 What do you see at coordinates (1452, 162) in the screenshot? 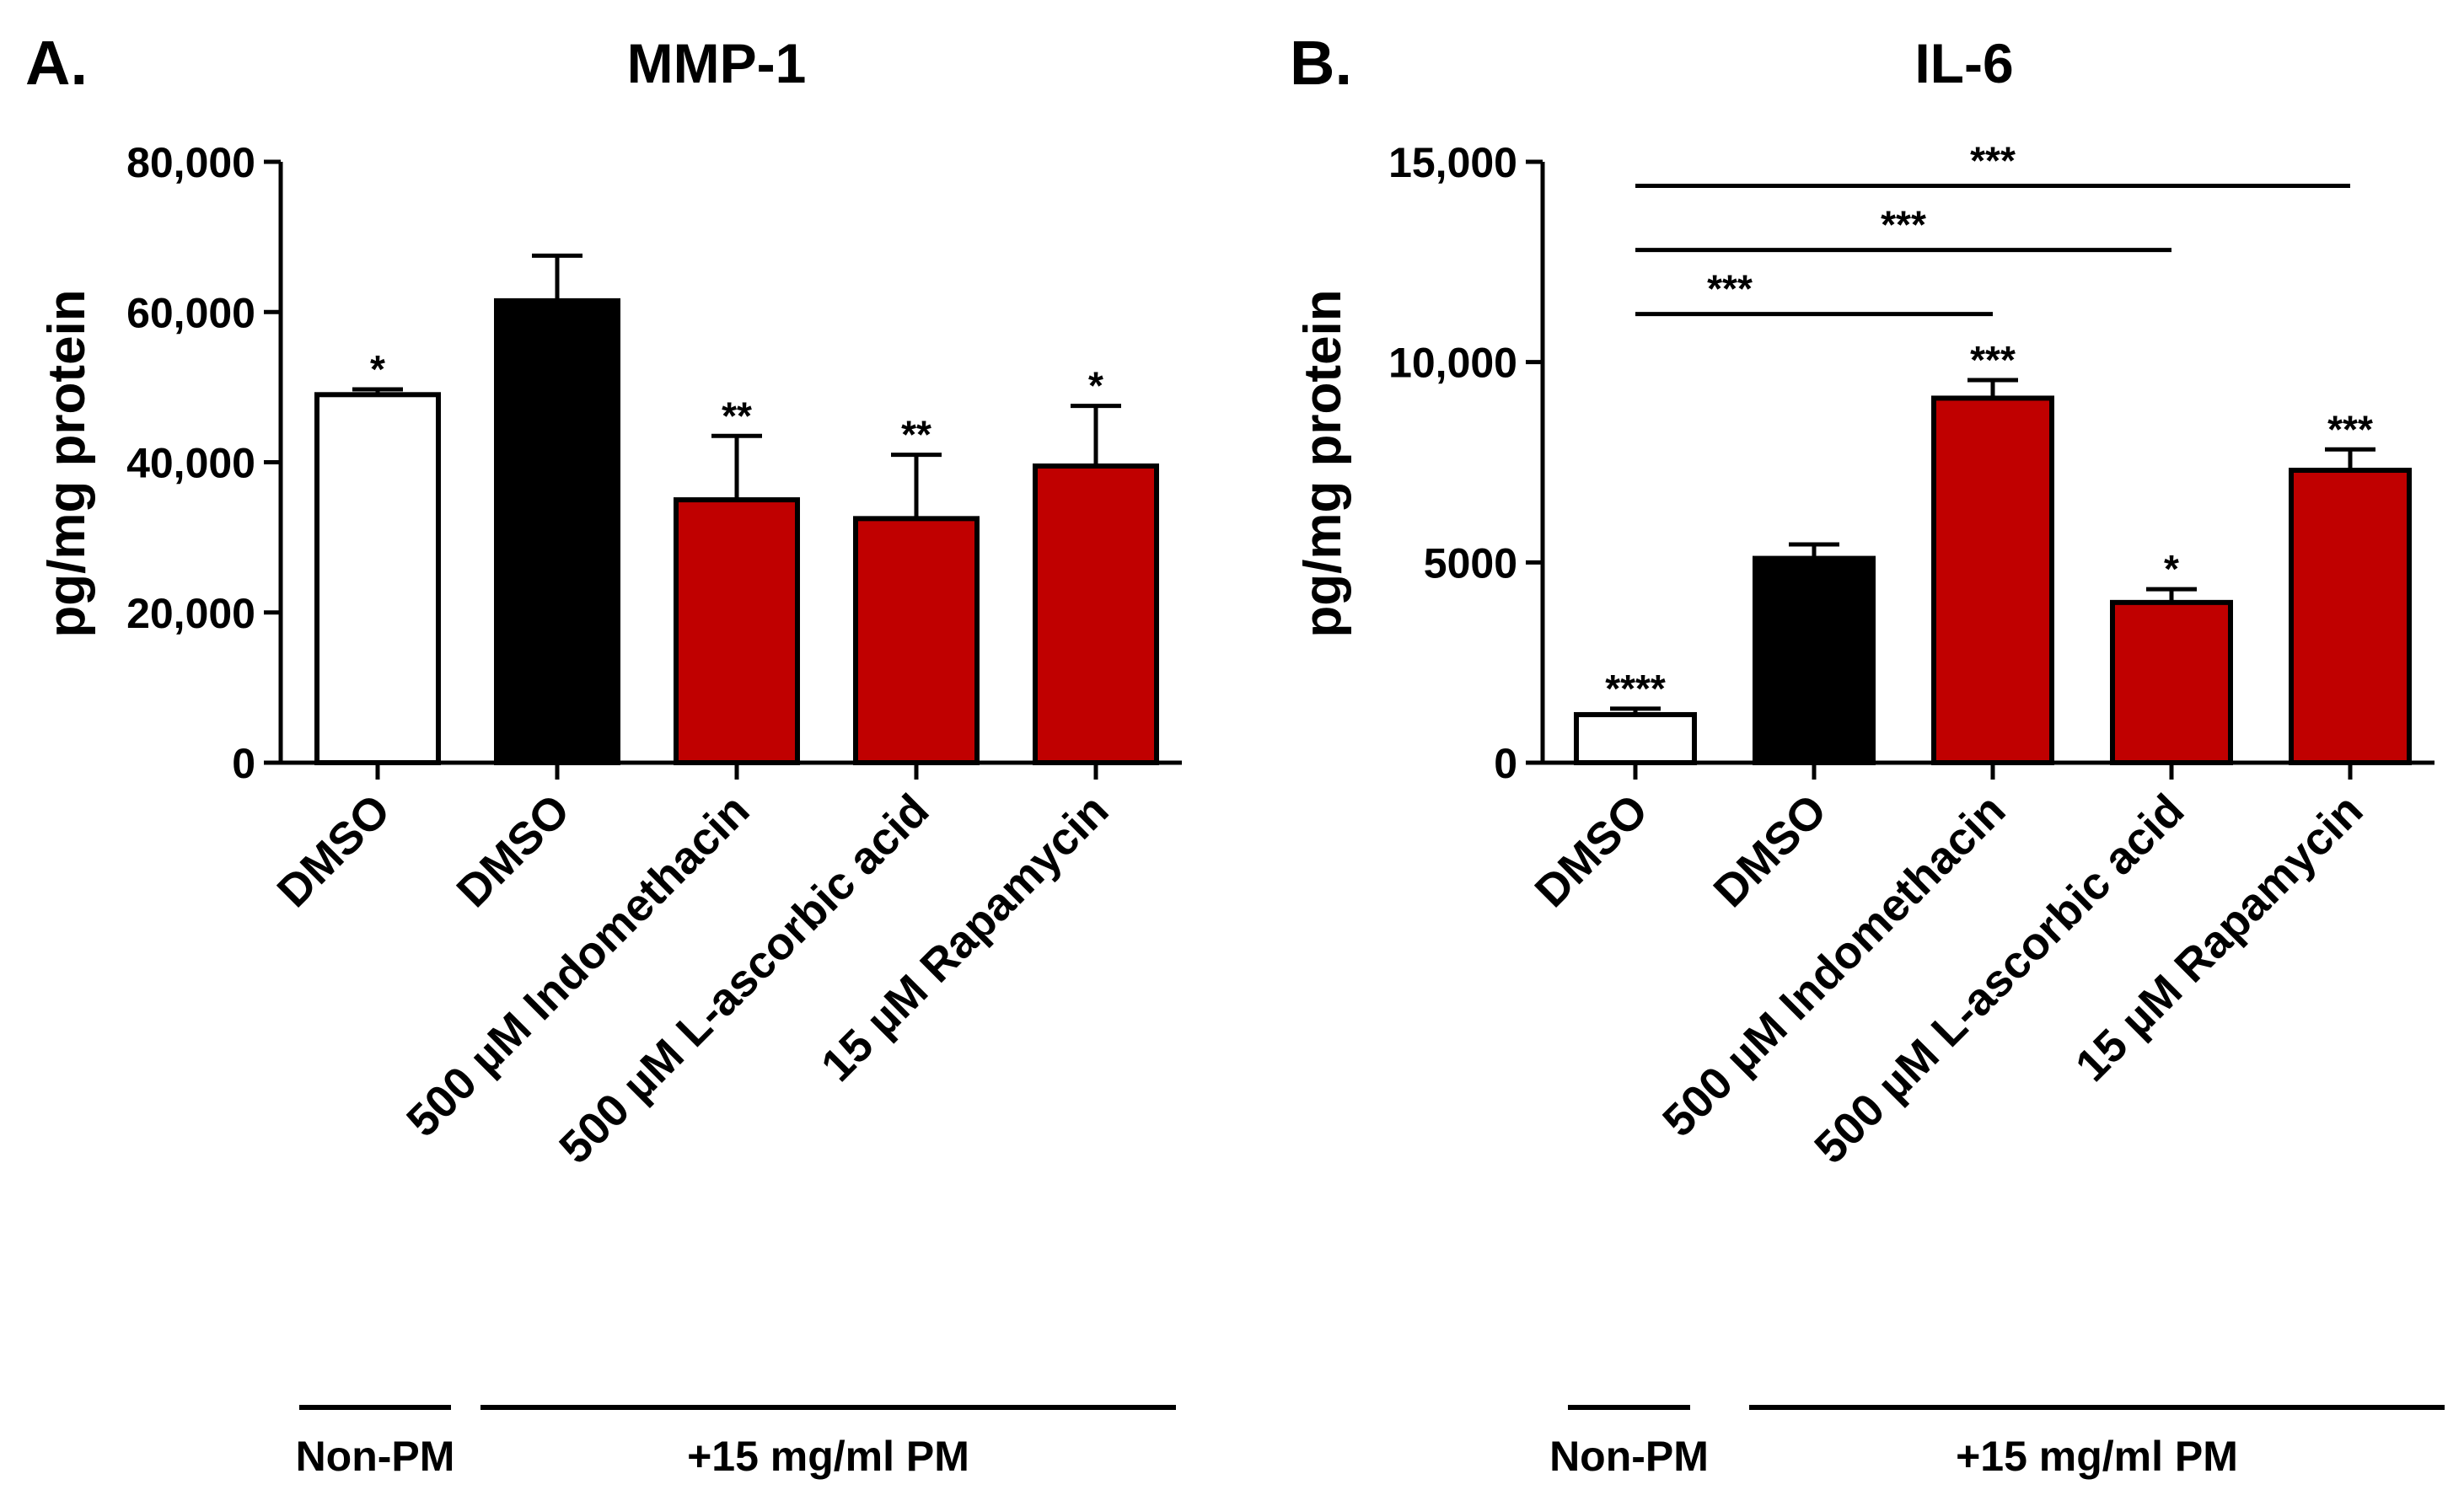
I see `y-tick-label: 15,000` at bounding box center [1452, 162].